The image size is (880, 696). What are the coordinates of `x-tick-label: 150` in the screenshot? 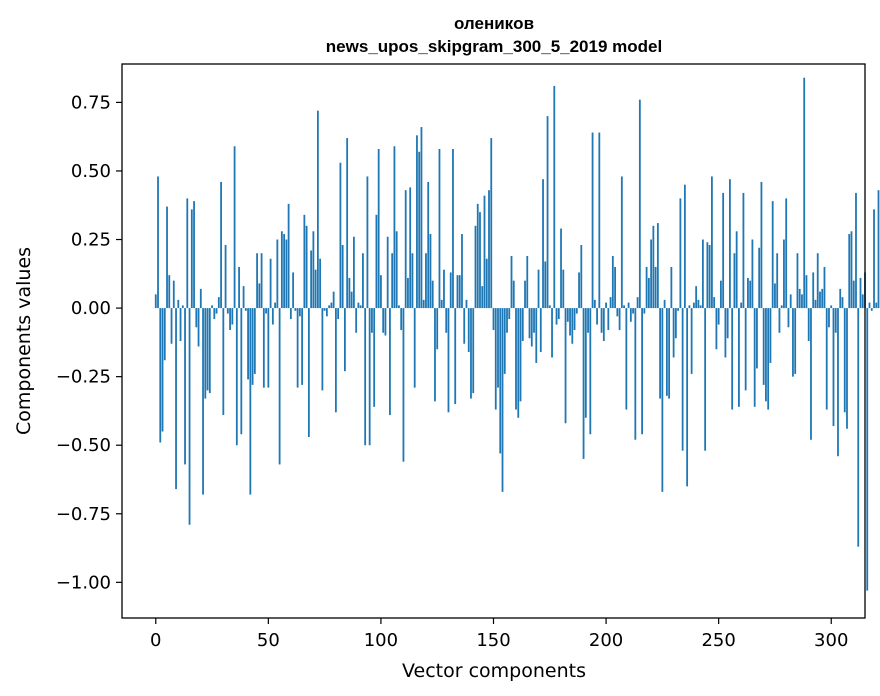 It's located at (493, 640).